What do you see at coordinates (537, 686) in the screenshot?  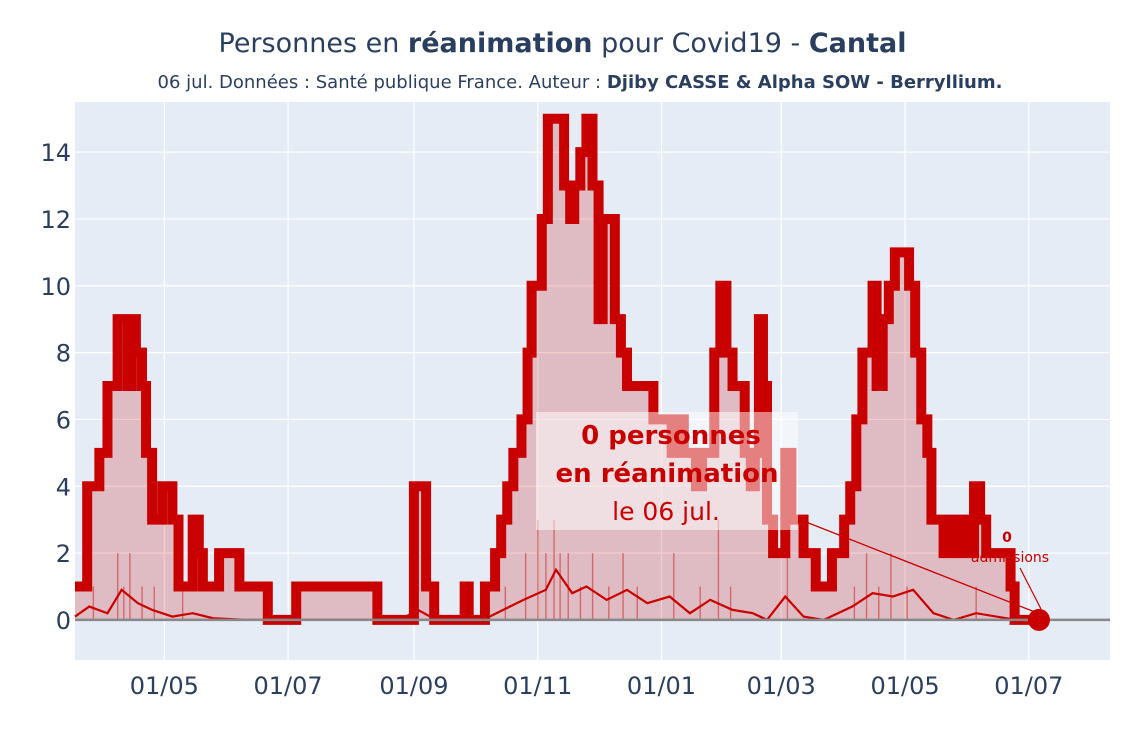 I see `x-tick-label: 01/11` at bounding box center [537, 686].